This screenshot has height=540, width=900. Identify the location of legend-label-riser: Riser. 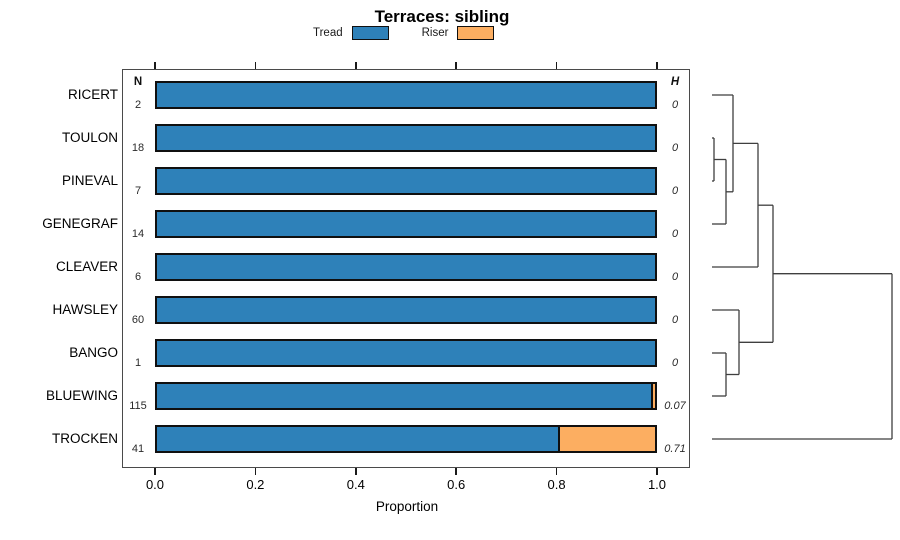
(435, 33).